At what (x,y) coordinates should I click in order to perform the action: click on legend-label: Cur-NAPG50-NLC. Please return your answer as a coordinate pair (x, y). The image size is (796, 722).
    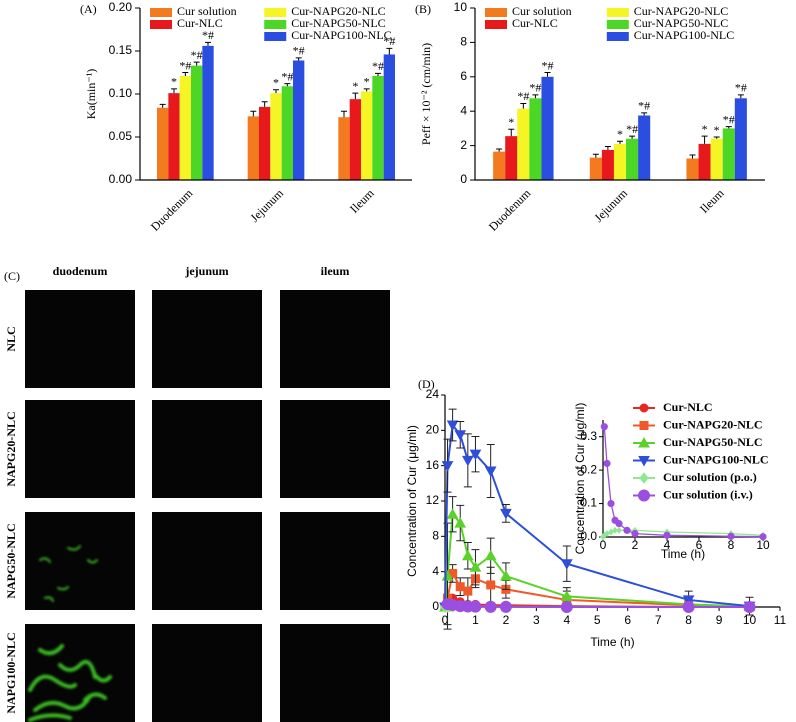
    Looking at the image, I should click on (681, 23).